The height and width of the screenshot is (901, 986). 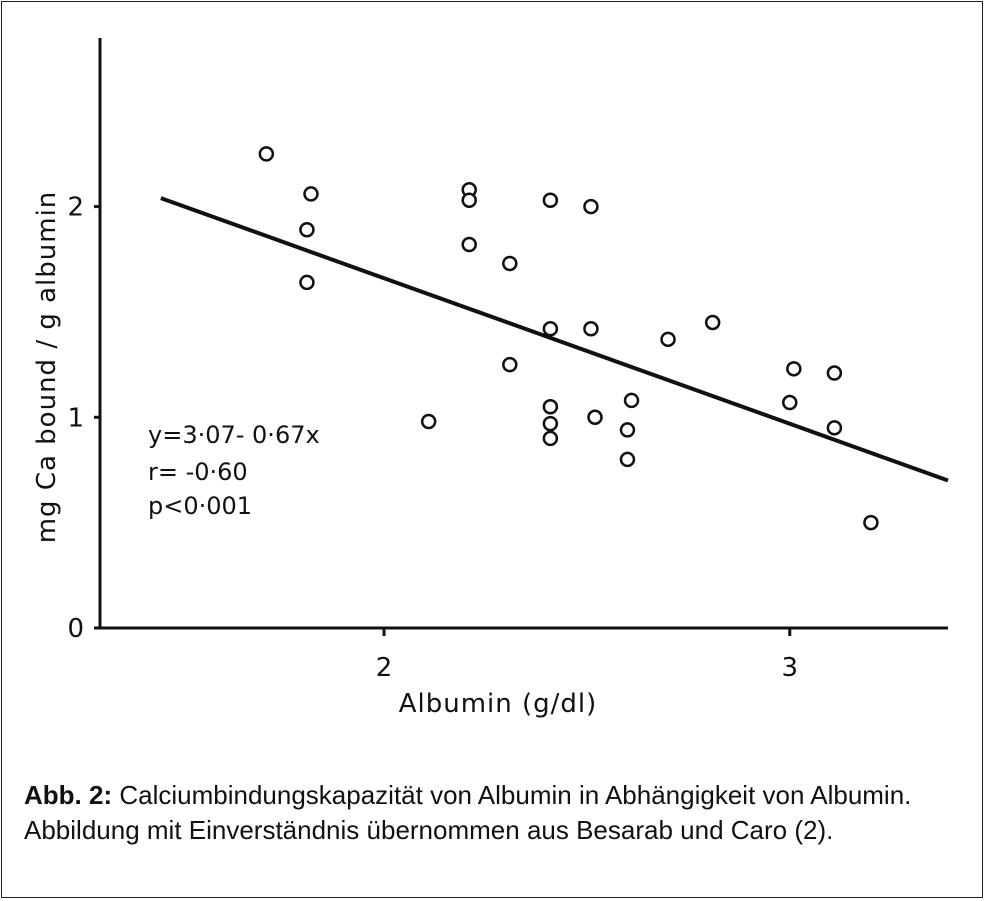 What do you see at coordinates (68, 795) in the screenshot?
I see `caption-label: Abb. 2:` at bounding box center [68, 795].